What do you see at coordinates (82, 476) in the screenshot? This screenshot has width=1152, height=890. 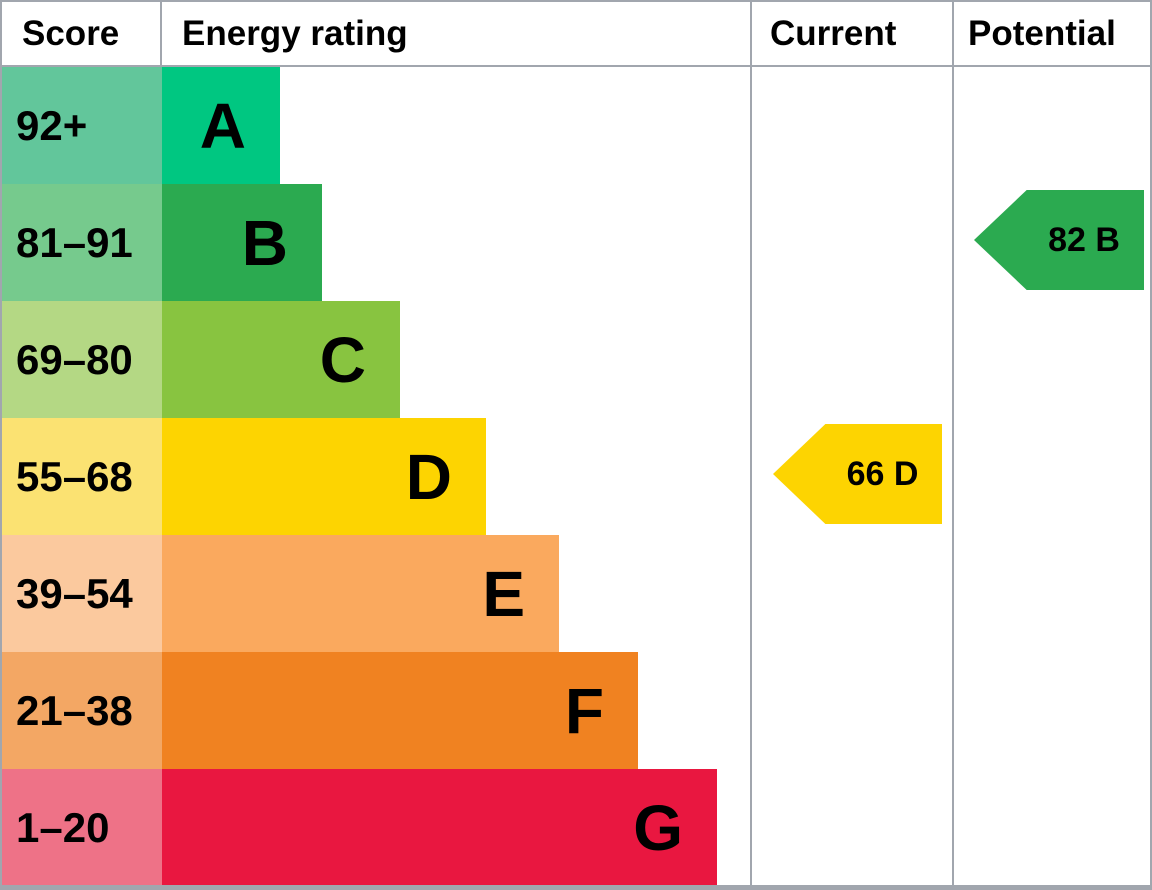 I see `score-range-d: 55–68` at bounding box center [82, 476].